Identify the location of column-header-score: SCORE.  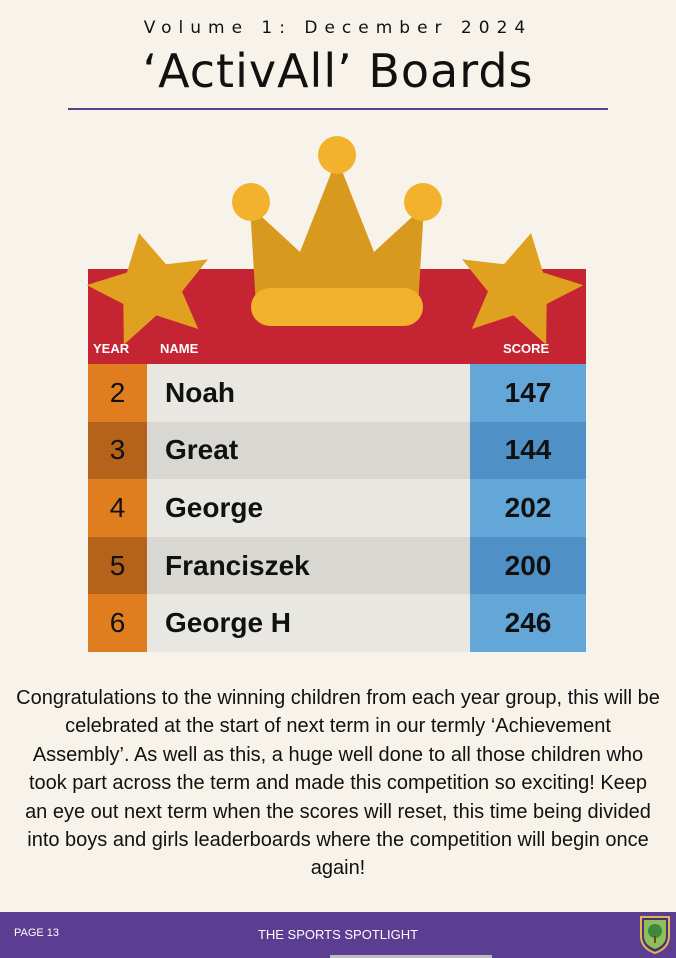
(526, 348).